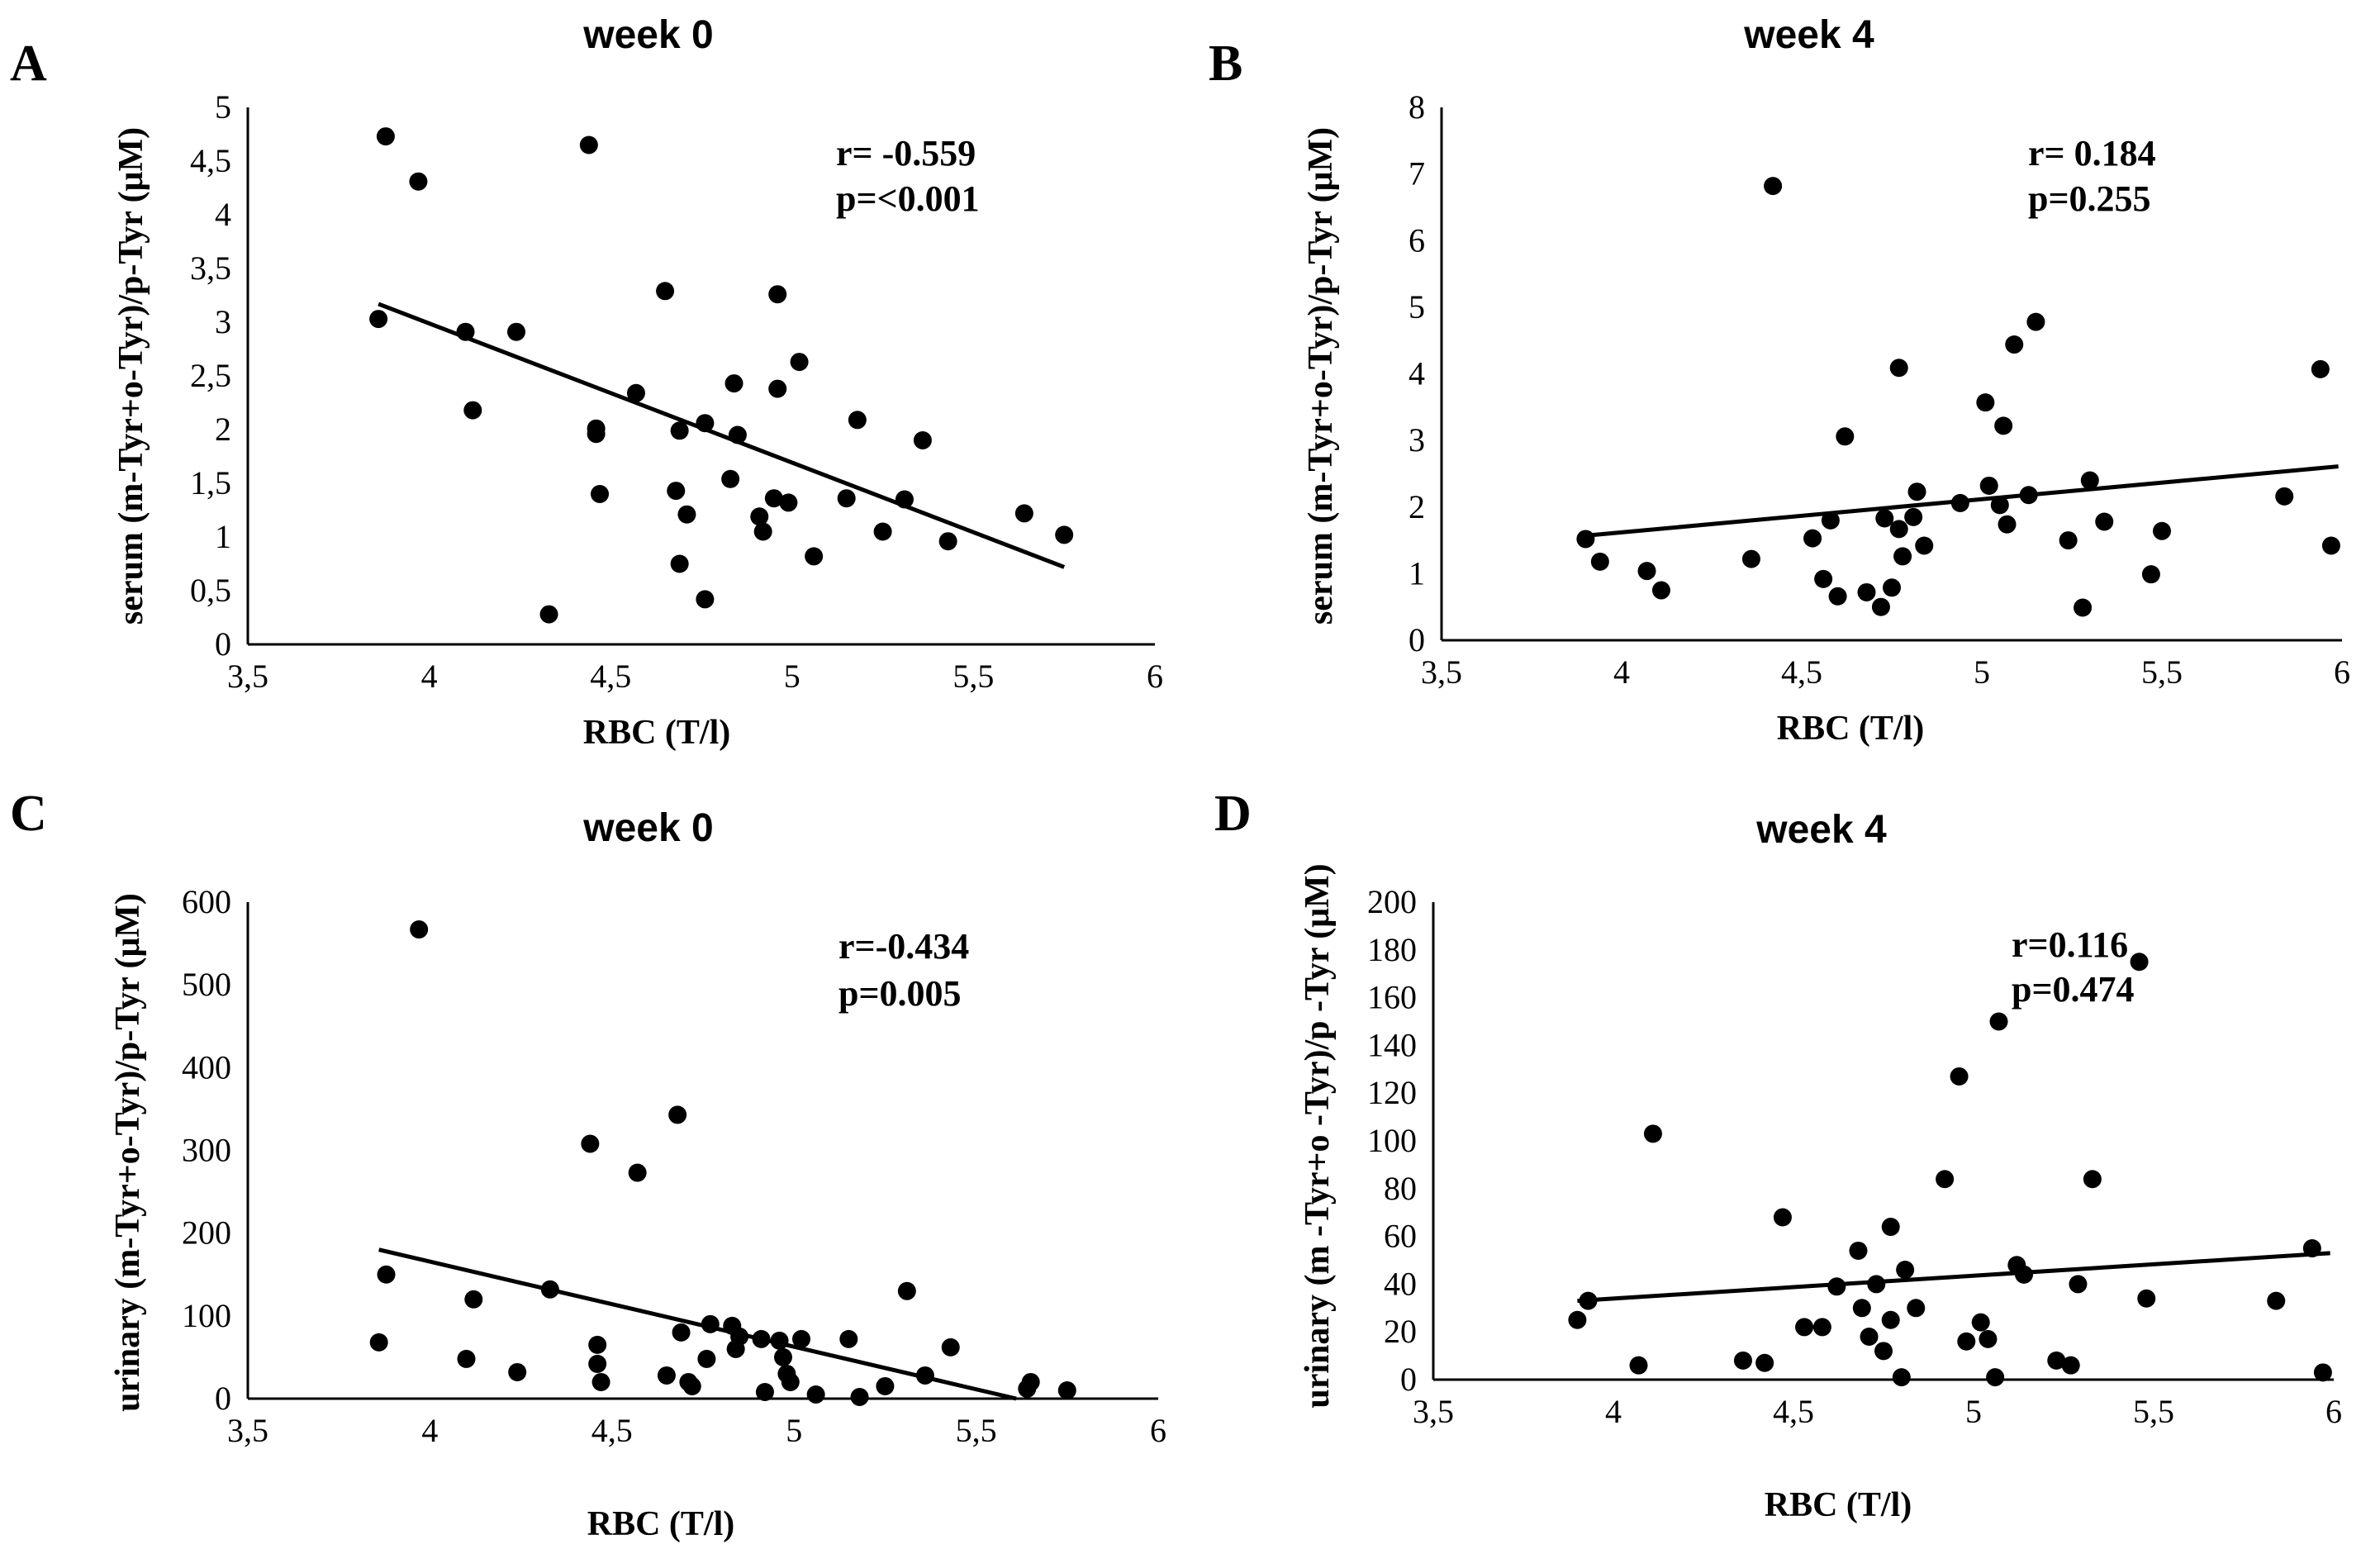  I want to click on p-value: p=0.005, so click(900, 994).